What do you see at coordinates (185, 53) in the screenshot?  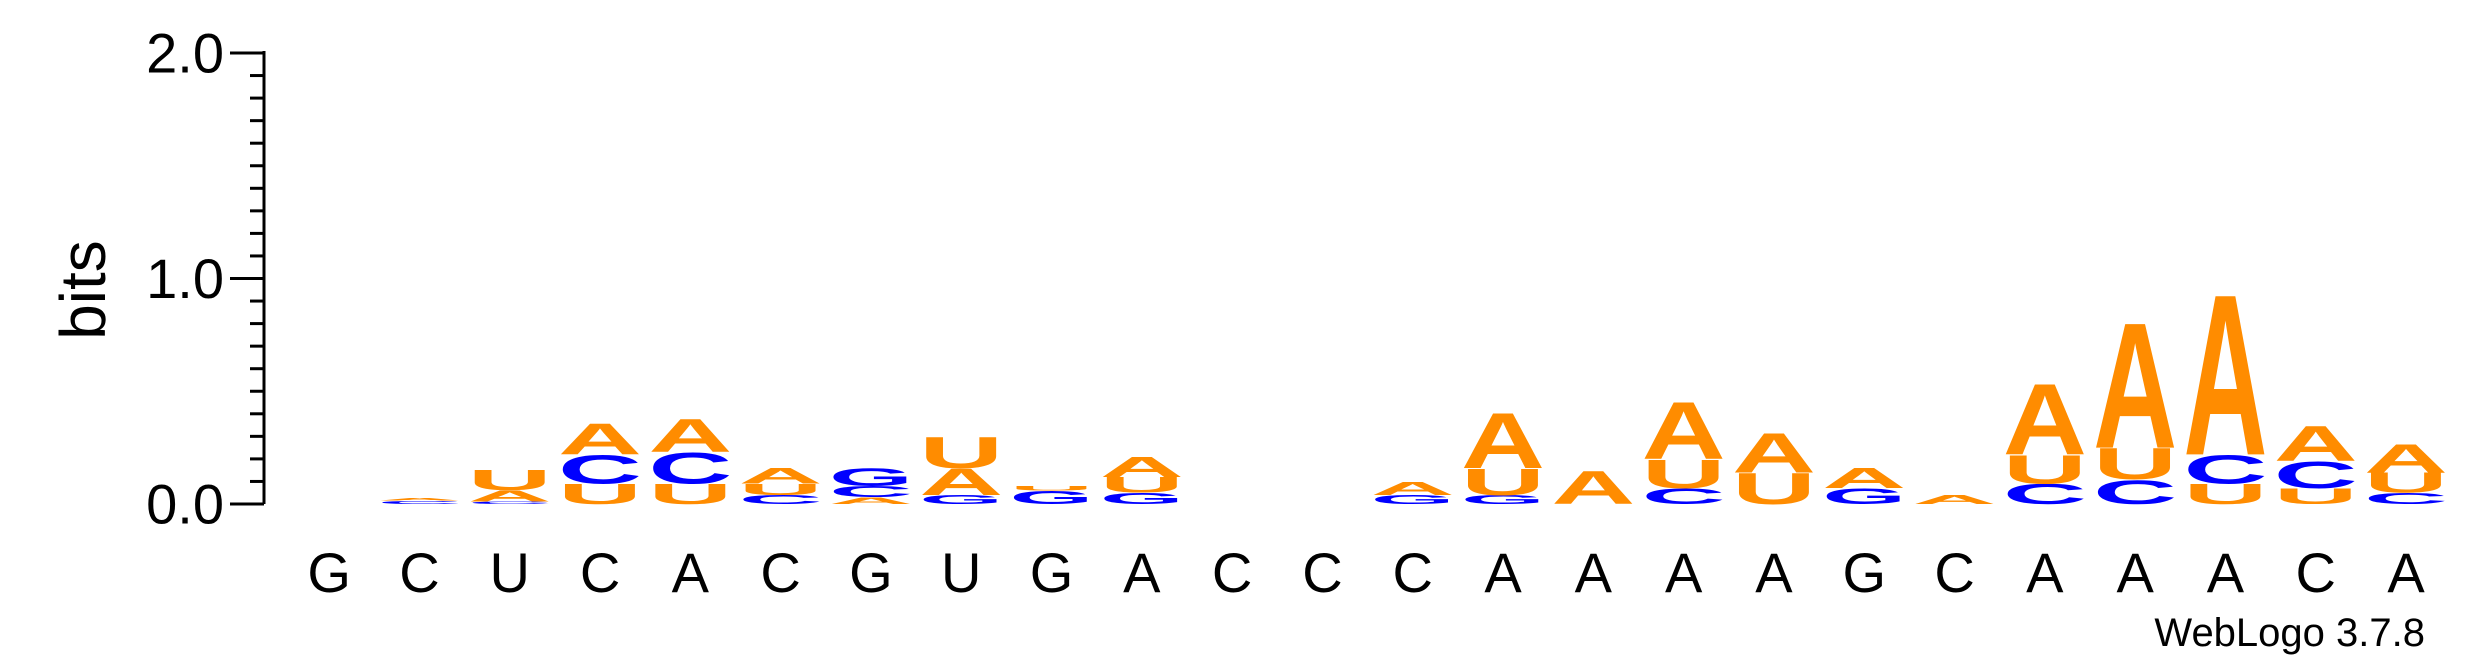 I see `y-tick-label: 2.0` at bounding box center [185, 53].